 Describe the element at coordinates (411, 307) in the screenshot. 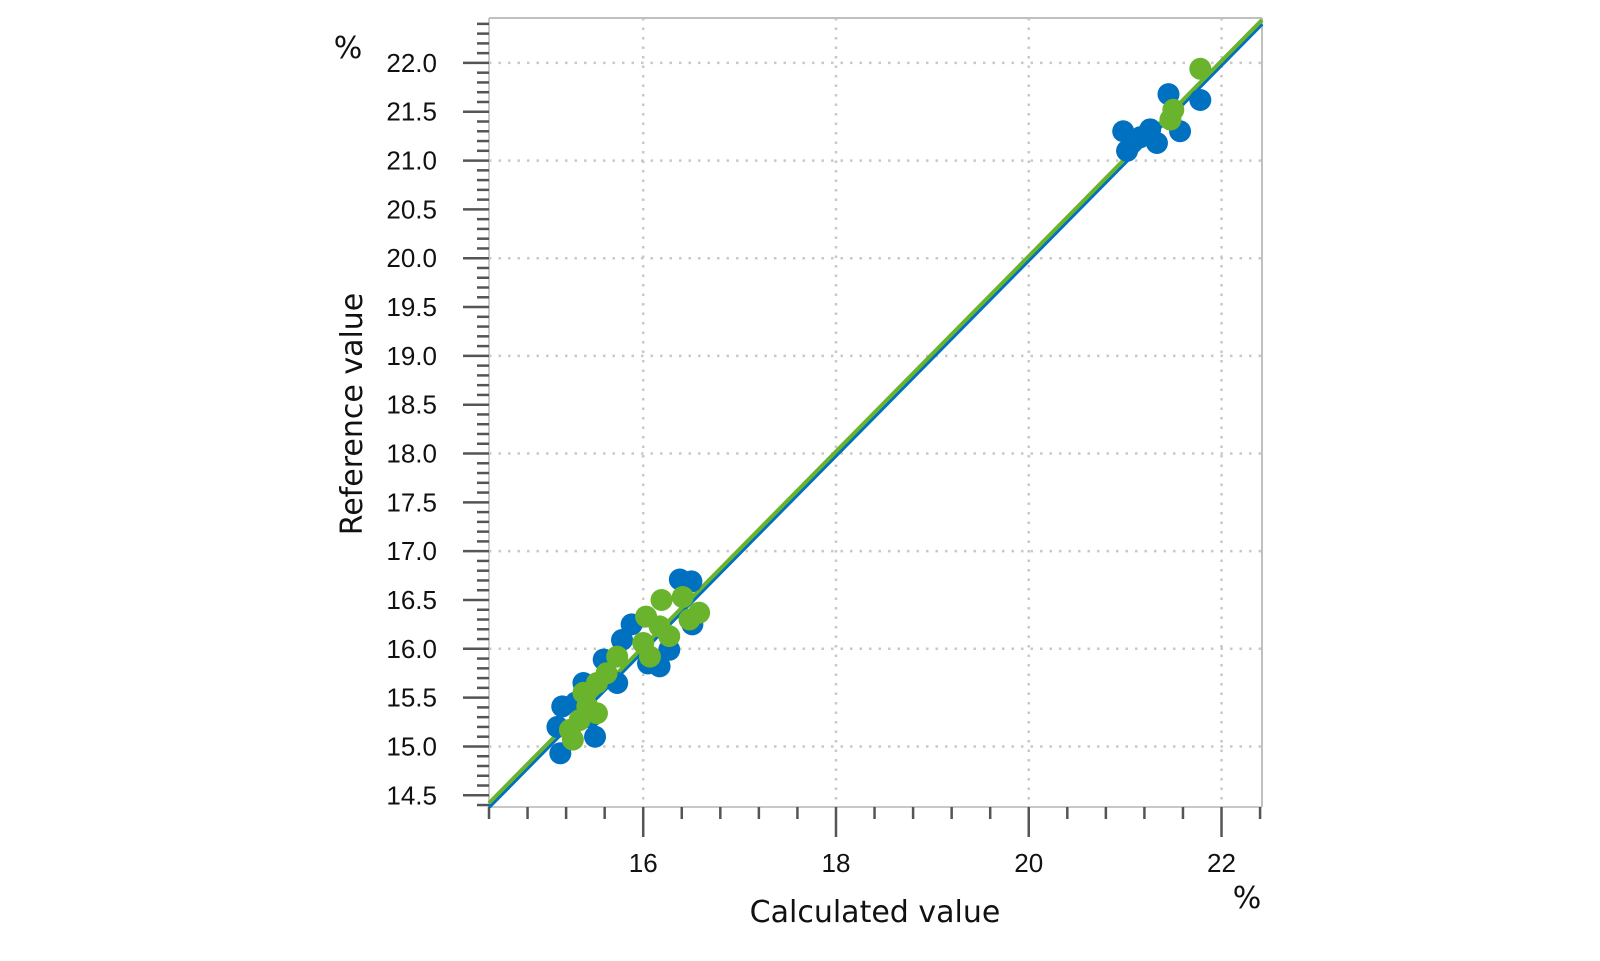

I see `y-tick-label: 19.5` at that location.